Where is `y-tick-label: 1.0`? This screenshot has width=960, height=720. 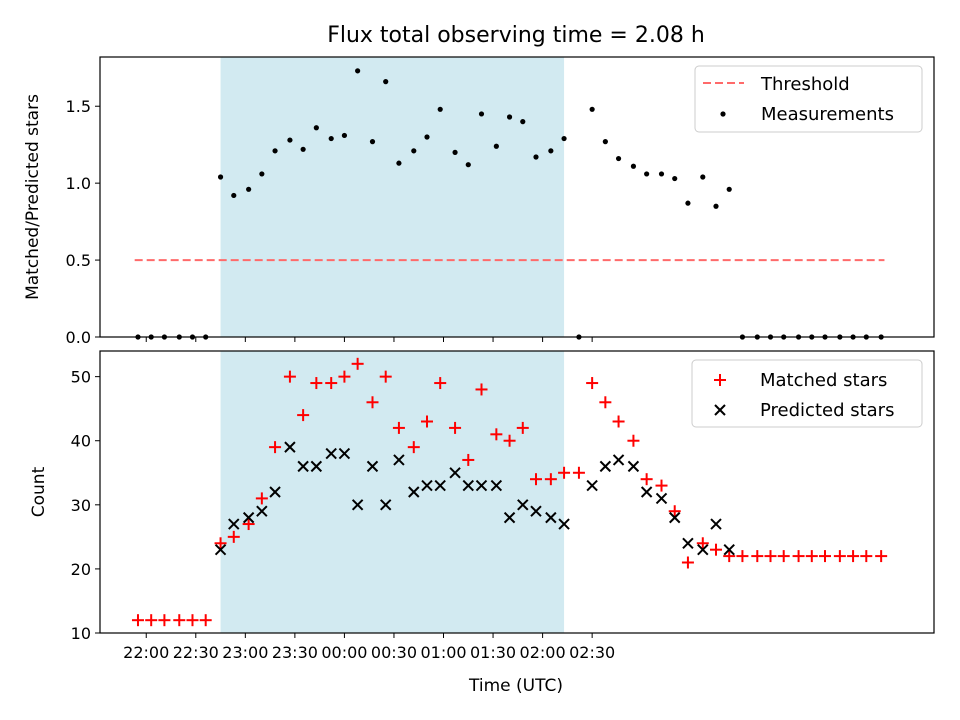 y-tick-label: 1.0 is located at coordinates (78, 183).